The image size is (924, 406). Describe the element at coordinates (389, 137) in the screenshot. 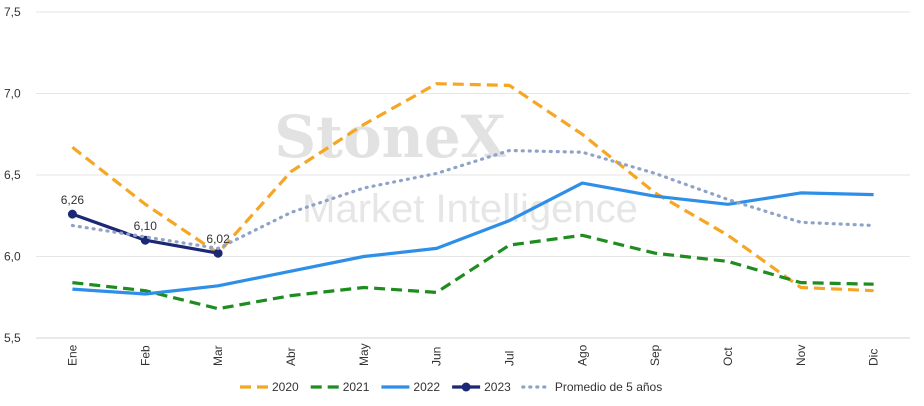

I see `watermark-brand: StoneX` at that location.